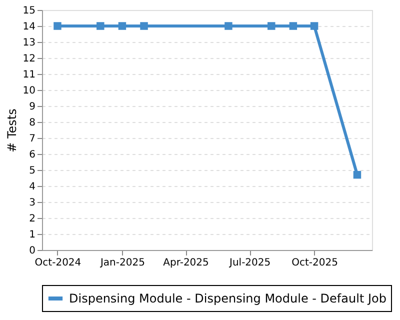  I want to click on y-axis-title: # Tests, so click(11, 130).